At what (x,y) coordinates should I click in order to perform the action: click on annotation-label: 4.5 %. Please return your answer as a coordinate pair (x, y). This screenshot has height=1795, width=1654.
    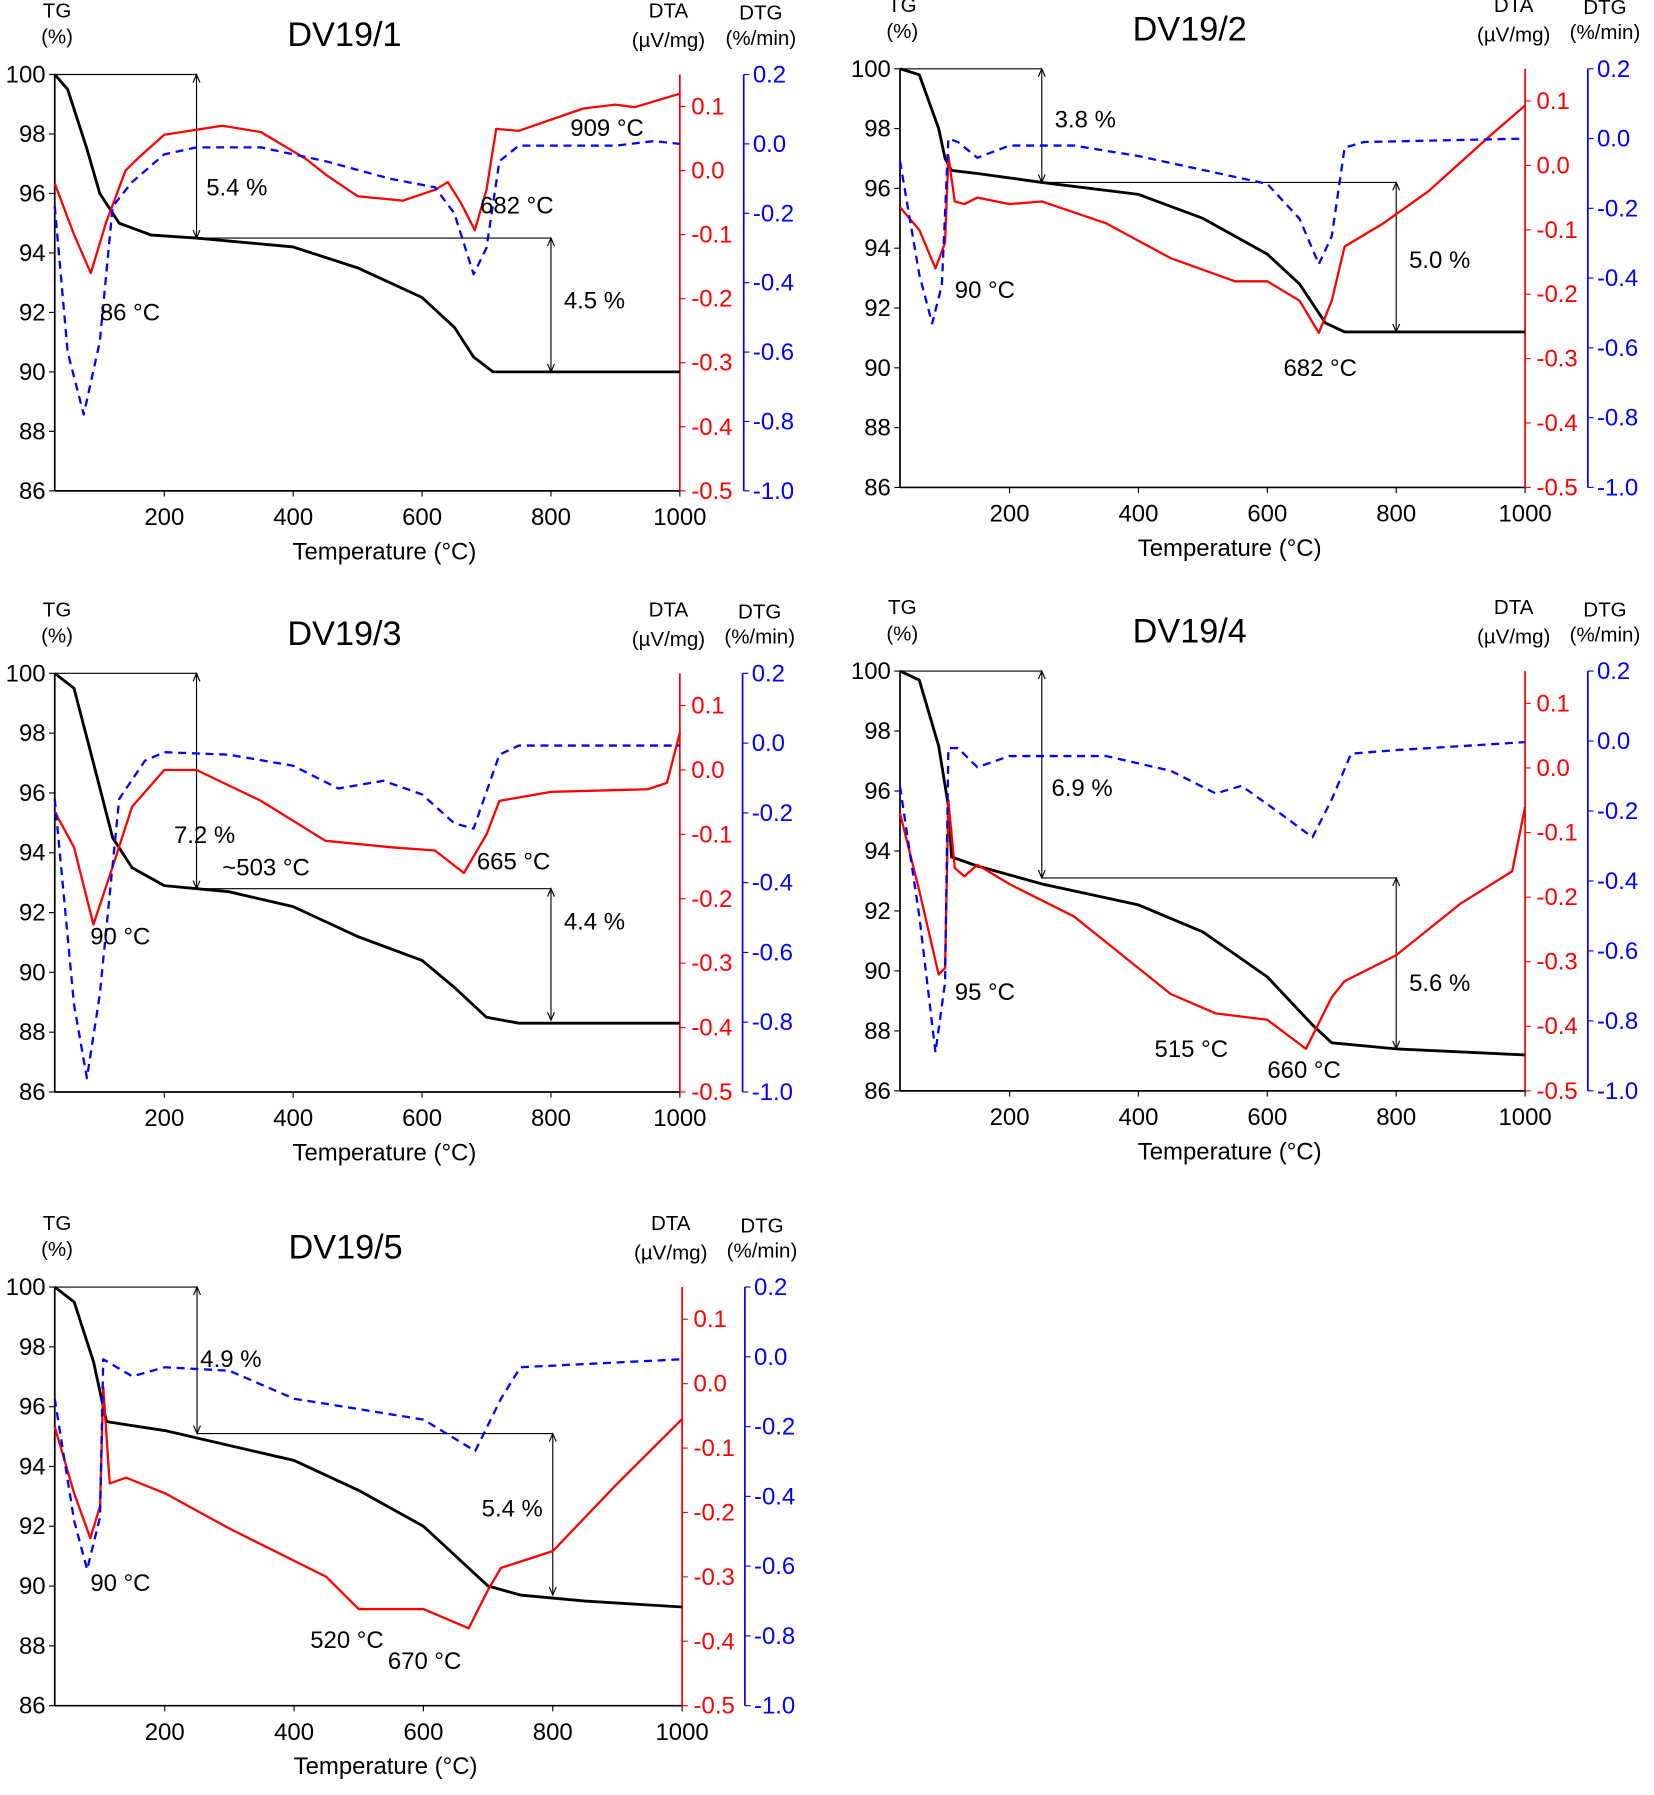
    Looking at the image, I should click on (594, 300).